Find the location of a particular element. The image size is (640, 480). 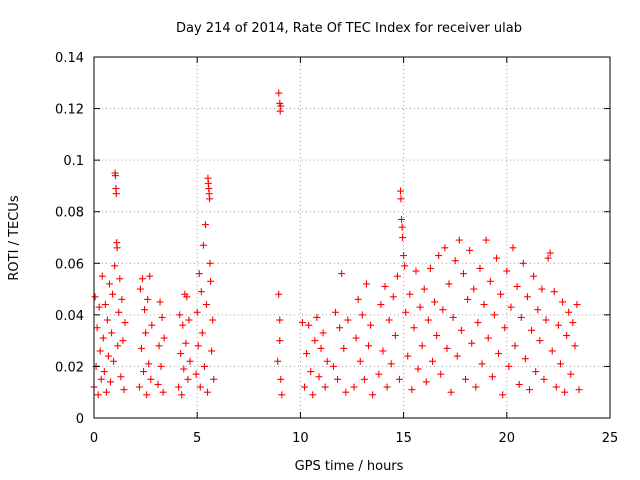

x-tick-label: 0 is located at coordinates (94, 438).